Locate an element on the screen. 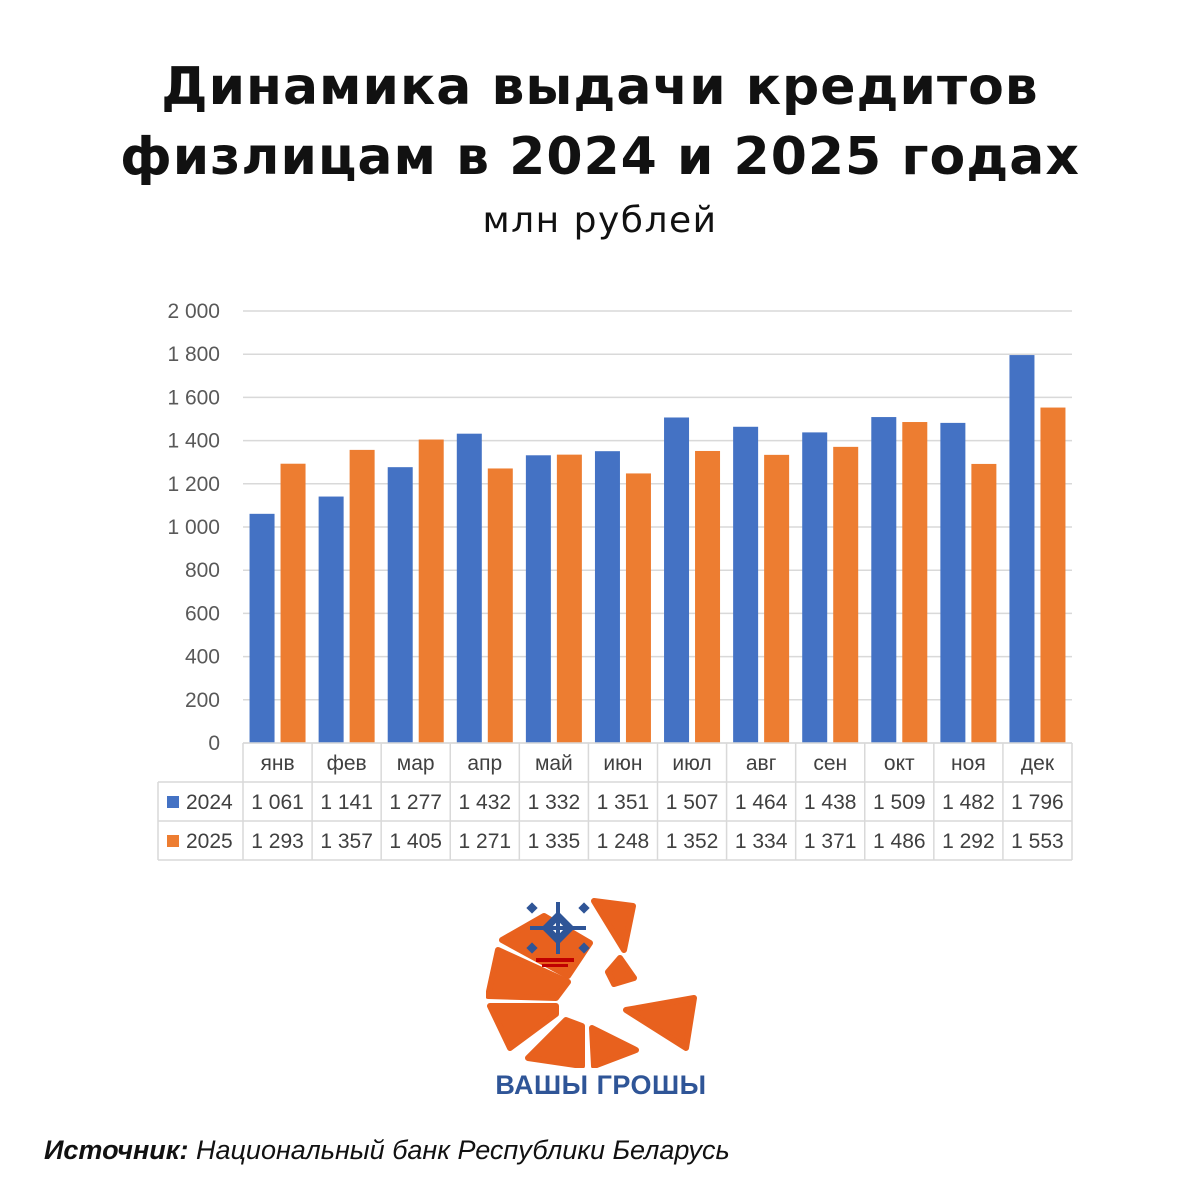 The width and height of the screenshot is (1200, 1200). bar-2025-май is located at coordinates (569, 598).